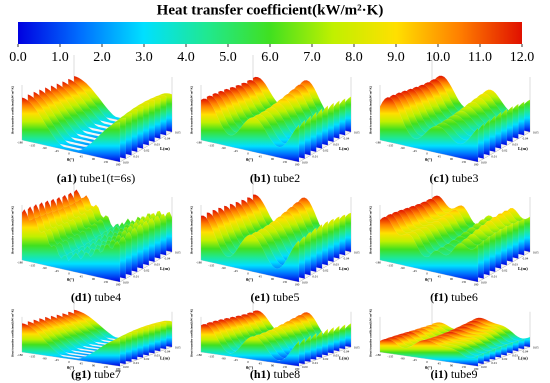 The width and height of the screenshot is (550, 383). I want to click on panel-caption: (b1) tube2, so click(275, 178).